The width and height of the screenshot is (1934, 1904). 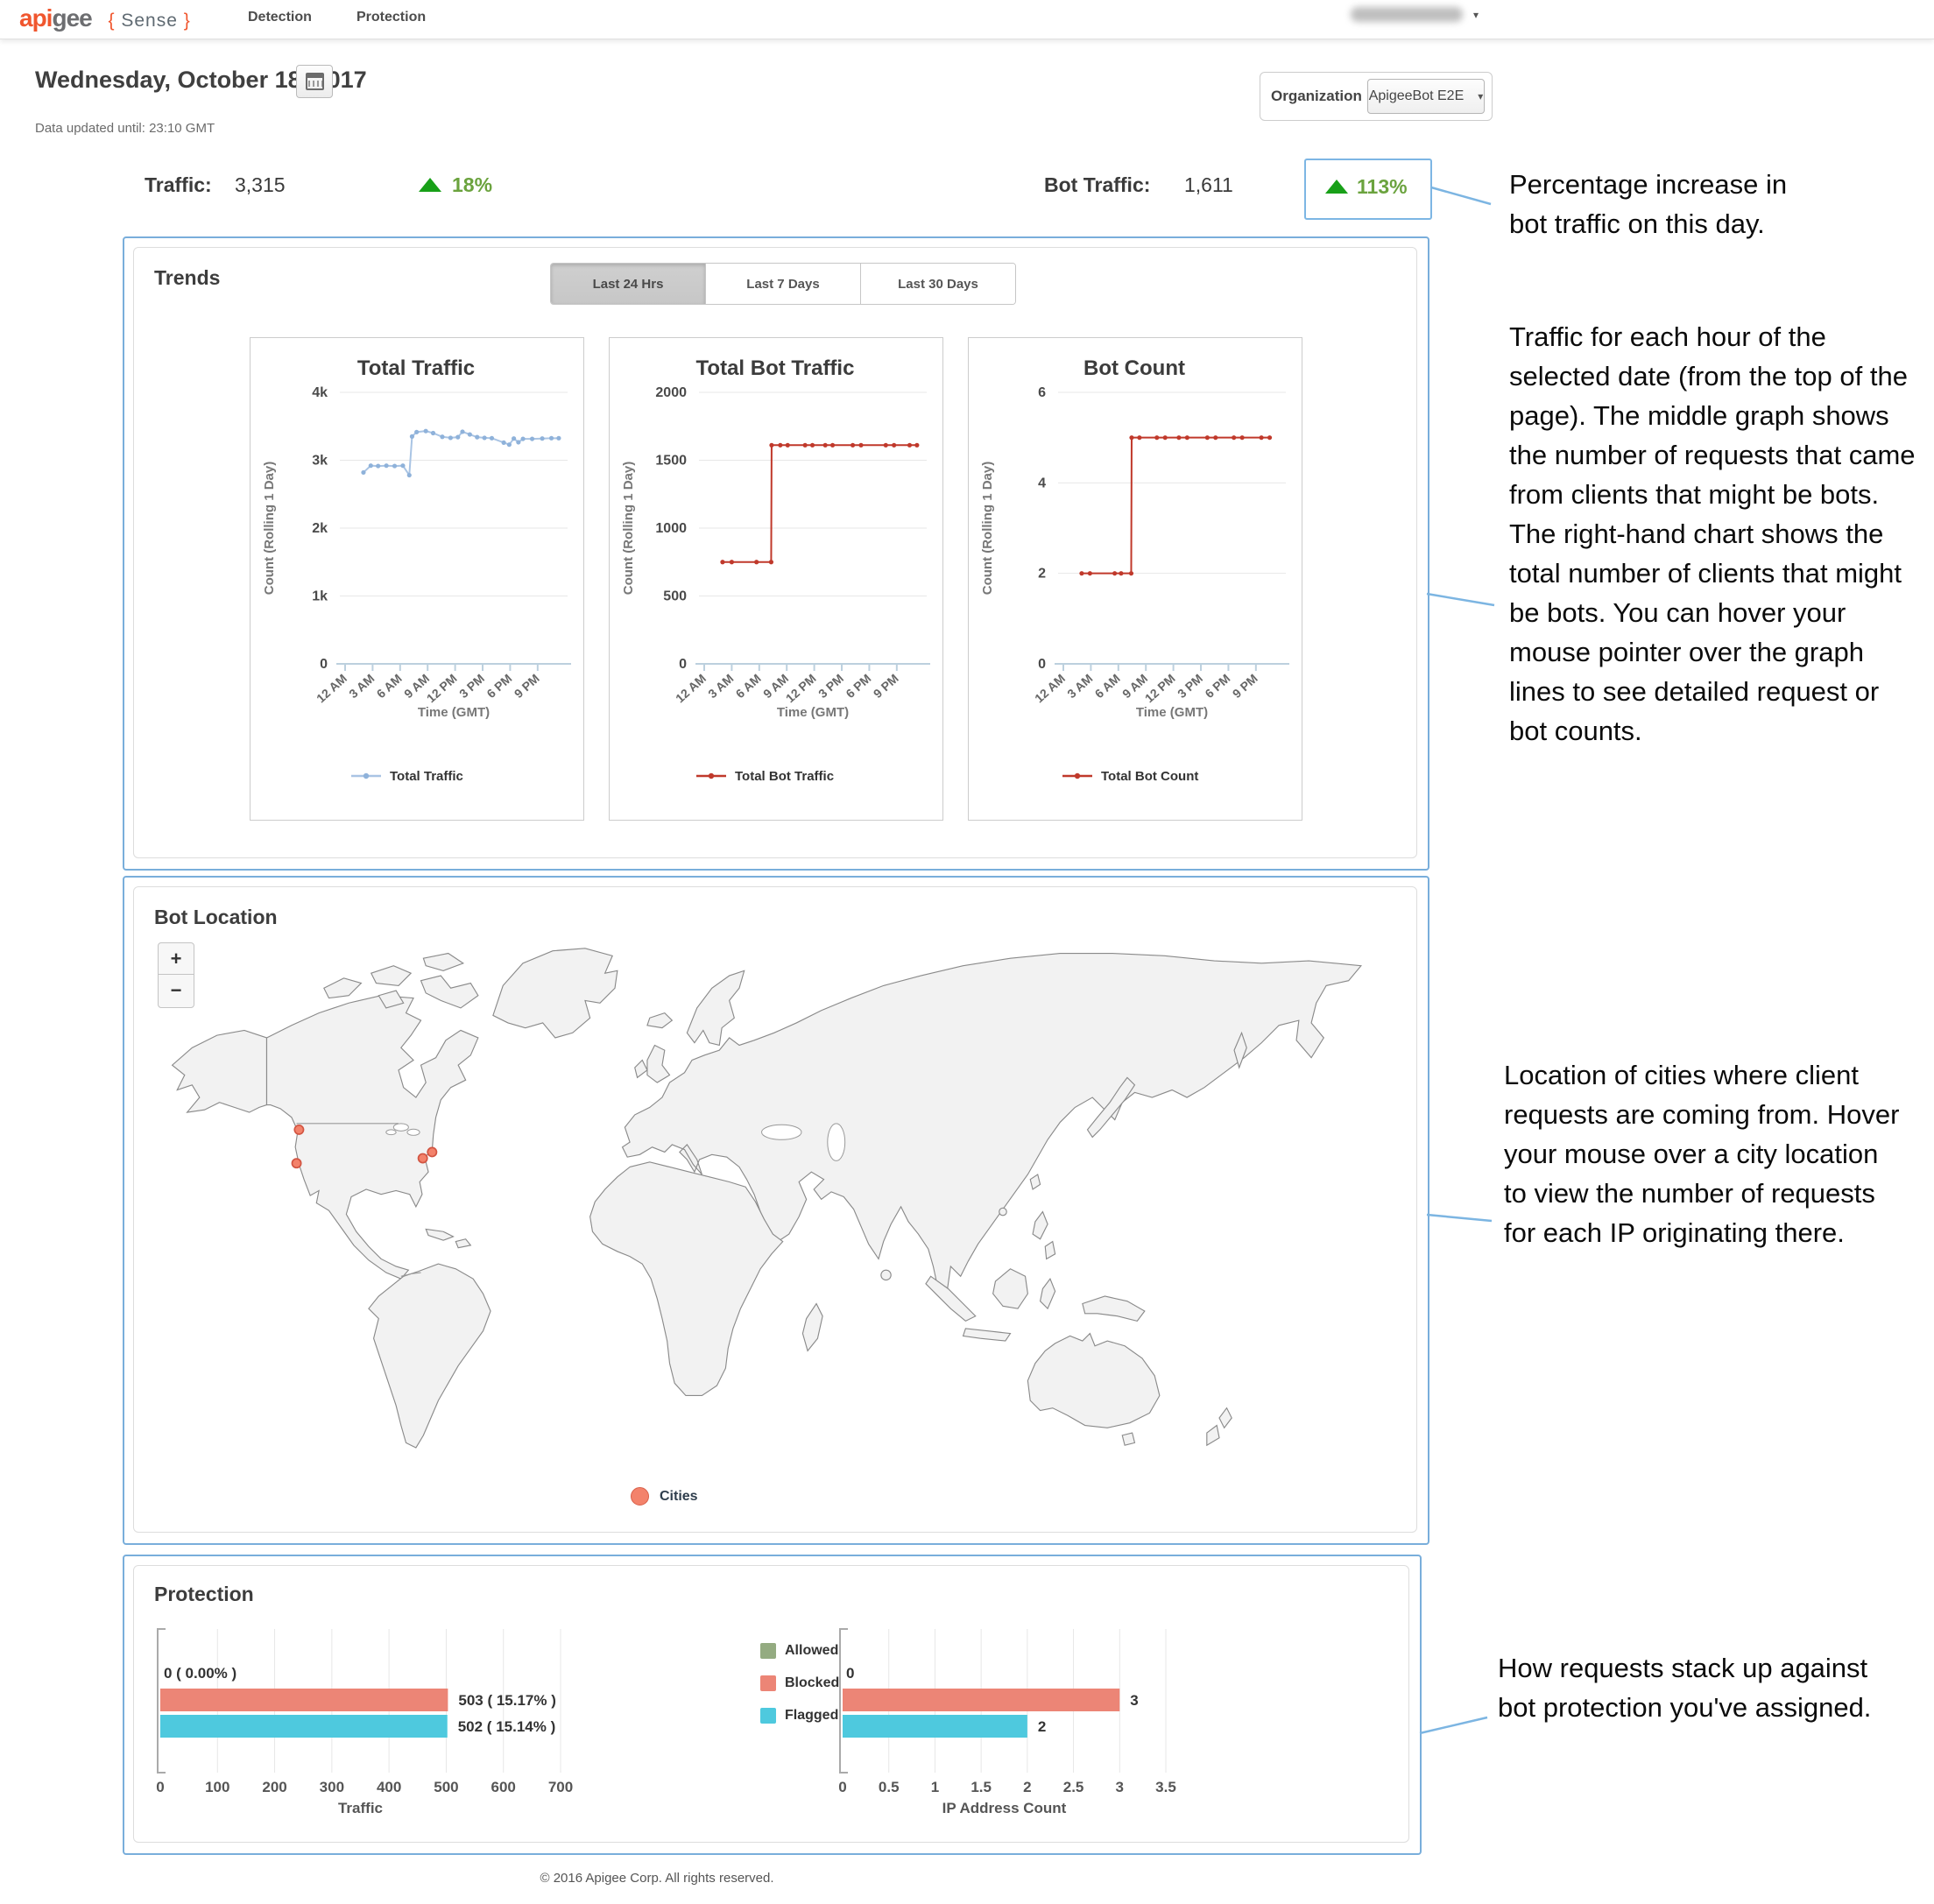 I want to click on cities-legend-dot-icon, so click(x=640, y=1496).